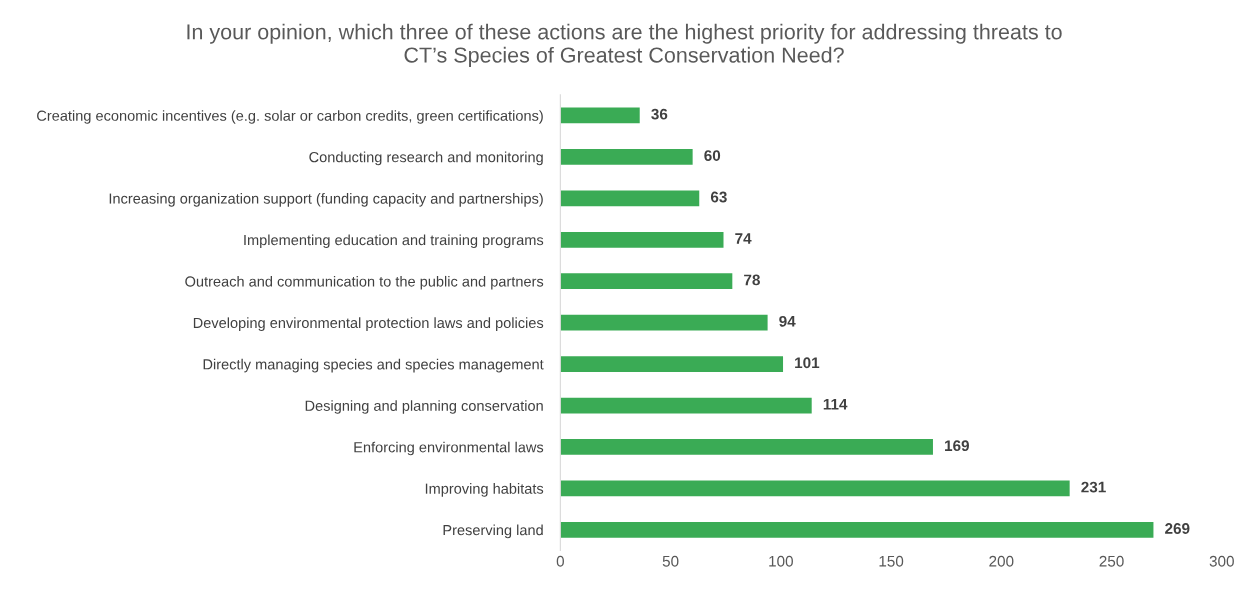 The image size is (1248, 592). I want to click on y-tick-label: Designing and planning conservation, so click(424, 407).